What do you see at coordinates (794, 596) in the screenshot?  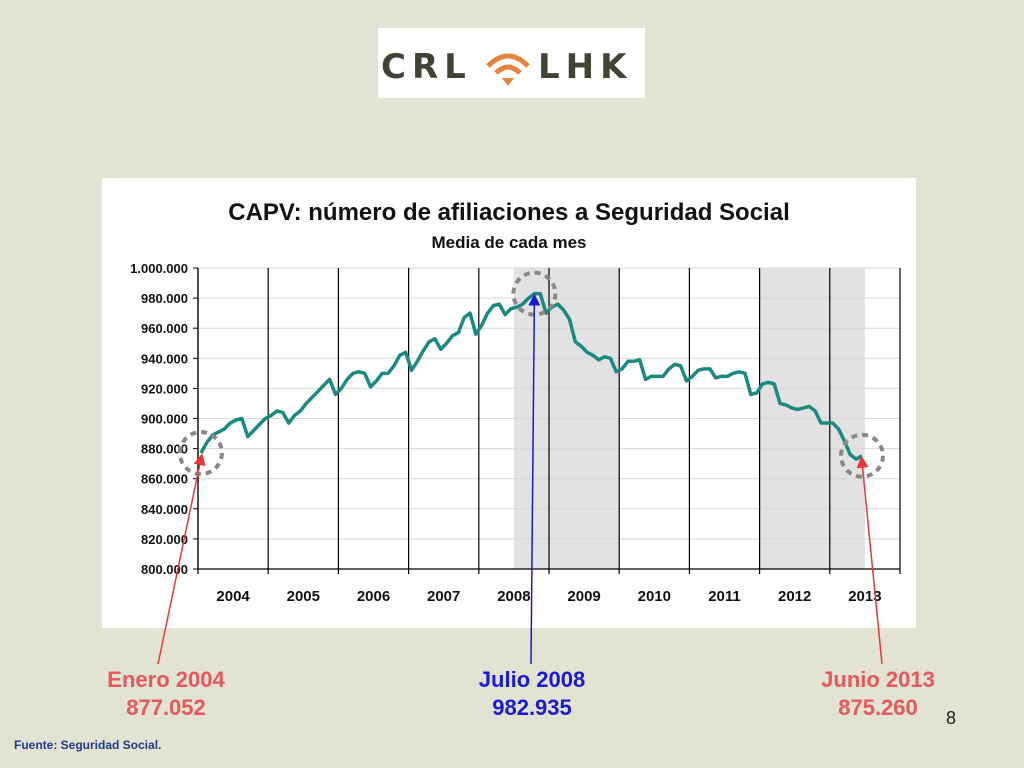 I see `x-tick-label: 2012` at bounding box center [794, 596].